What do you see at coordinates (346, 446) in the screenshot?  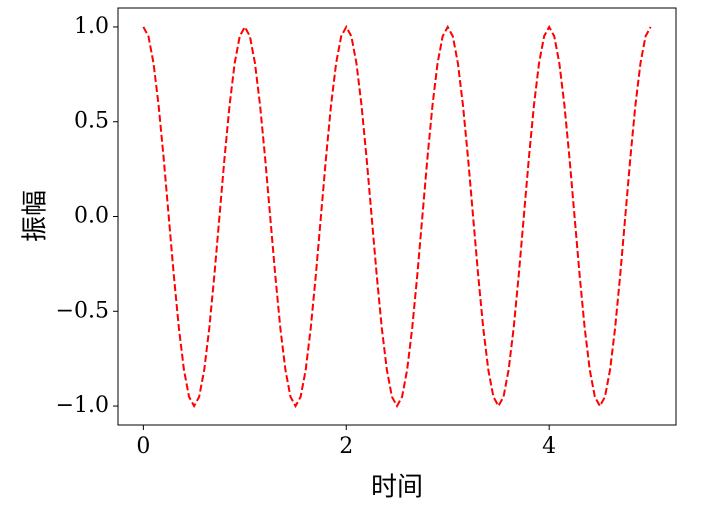 I see `x-tick-label: 2` at bounding box center [346, 446].